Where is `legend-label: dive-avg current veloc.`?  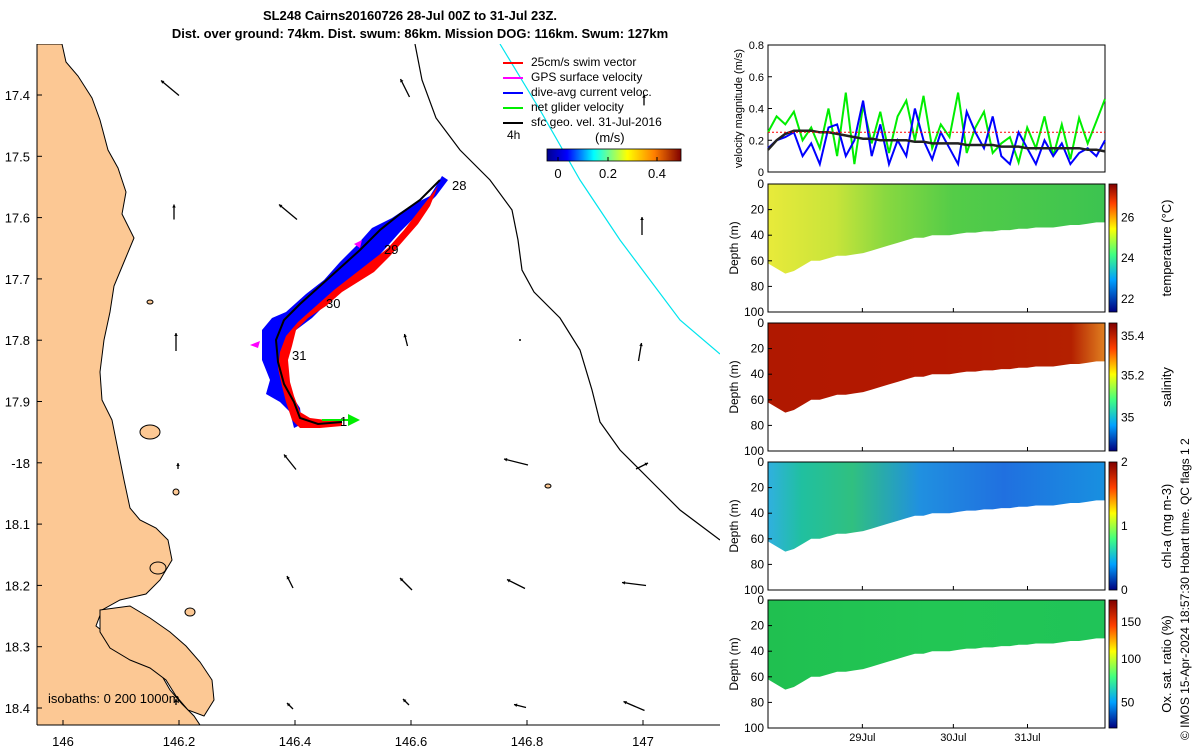
legend-label: dive-avg current veloc. is located at coordinates (591, 92).